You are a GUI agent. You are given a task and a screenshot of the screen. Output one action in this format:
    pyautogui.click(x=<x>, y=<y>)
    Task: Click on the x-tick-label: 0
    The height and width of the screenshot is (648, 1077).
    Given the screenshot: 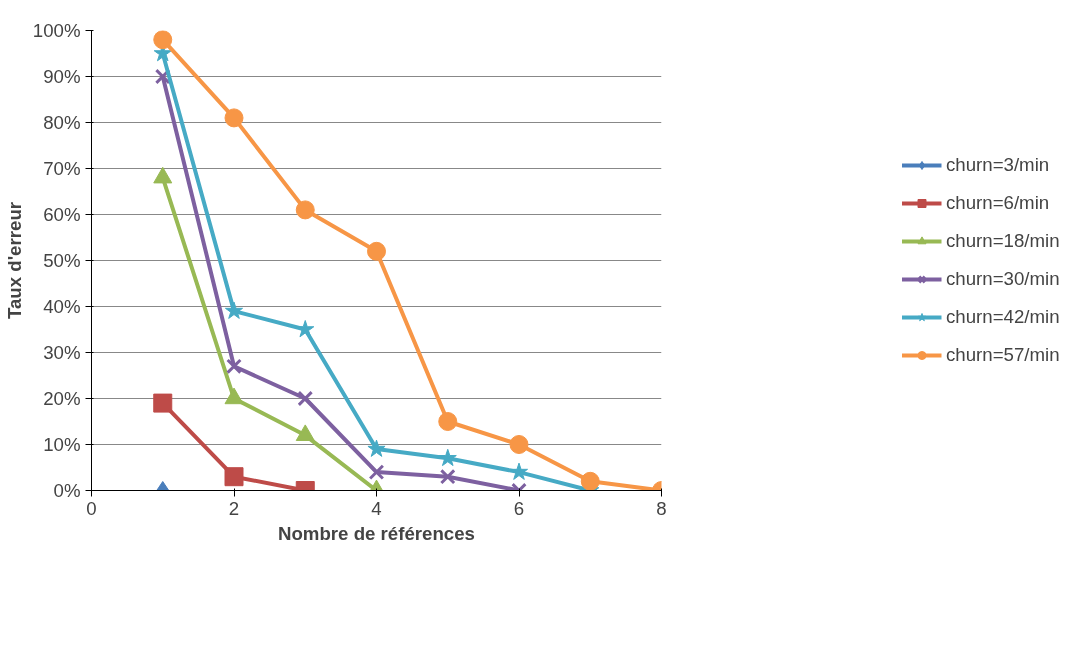 What is the action you would take?
    pyautogui.click(x=91, y=508)
    